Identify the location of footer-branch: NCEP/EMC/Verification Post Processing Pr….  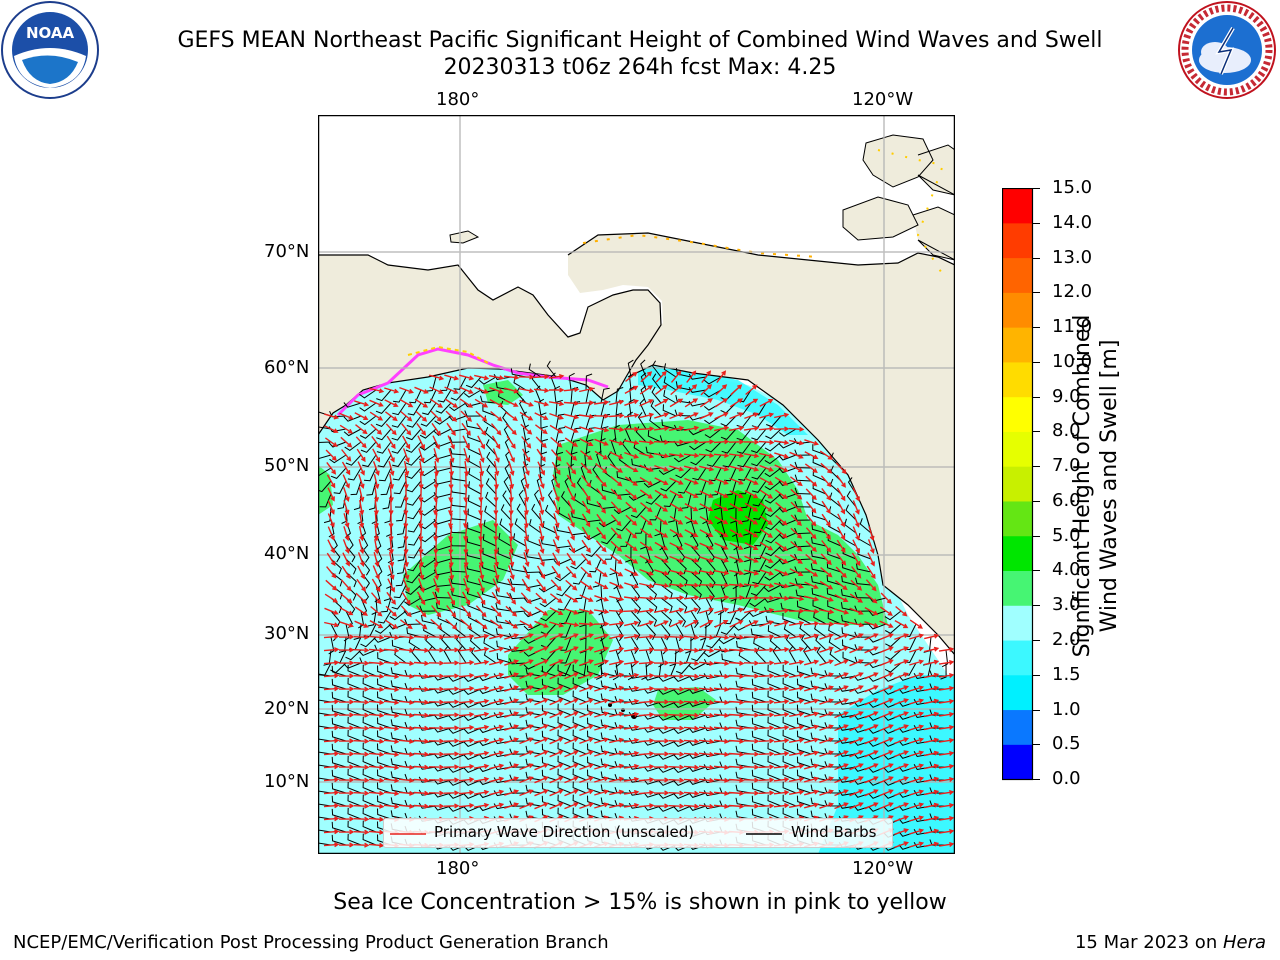
(311, 942).